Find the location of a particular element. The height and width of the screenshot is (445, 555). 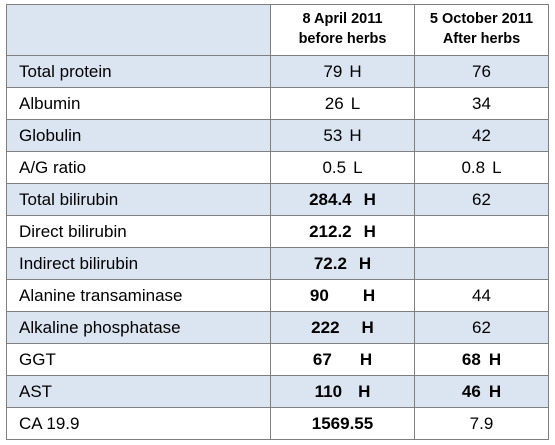

header-before-herbs: 8 April 2011 before herbs is located at coordinates (342, 30).